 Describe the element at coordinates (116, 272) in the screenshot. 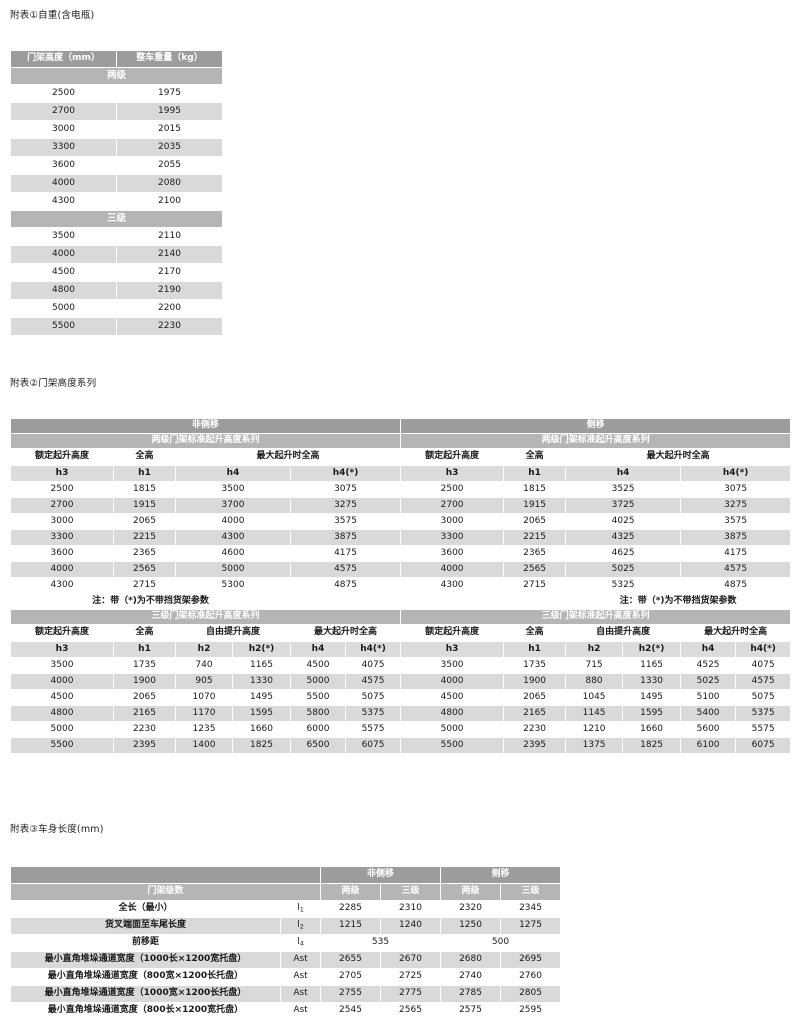

I see `table-row: 4500 2170` at that location.